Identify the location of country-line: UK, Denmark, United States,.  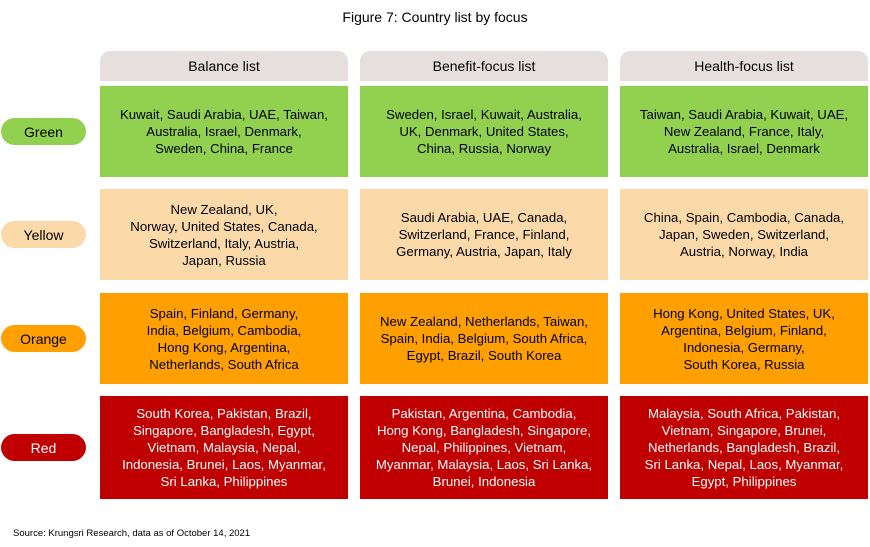
(484, 131).